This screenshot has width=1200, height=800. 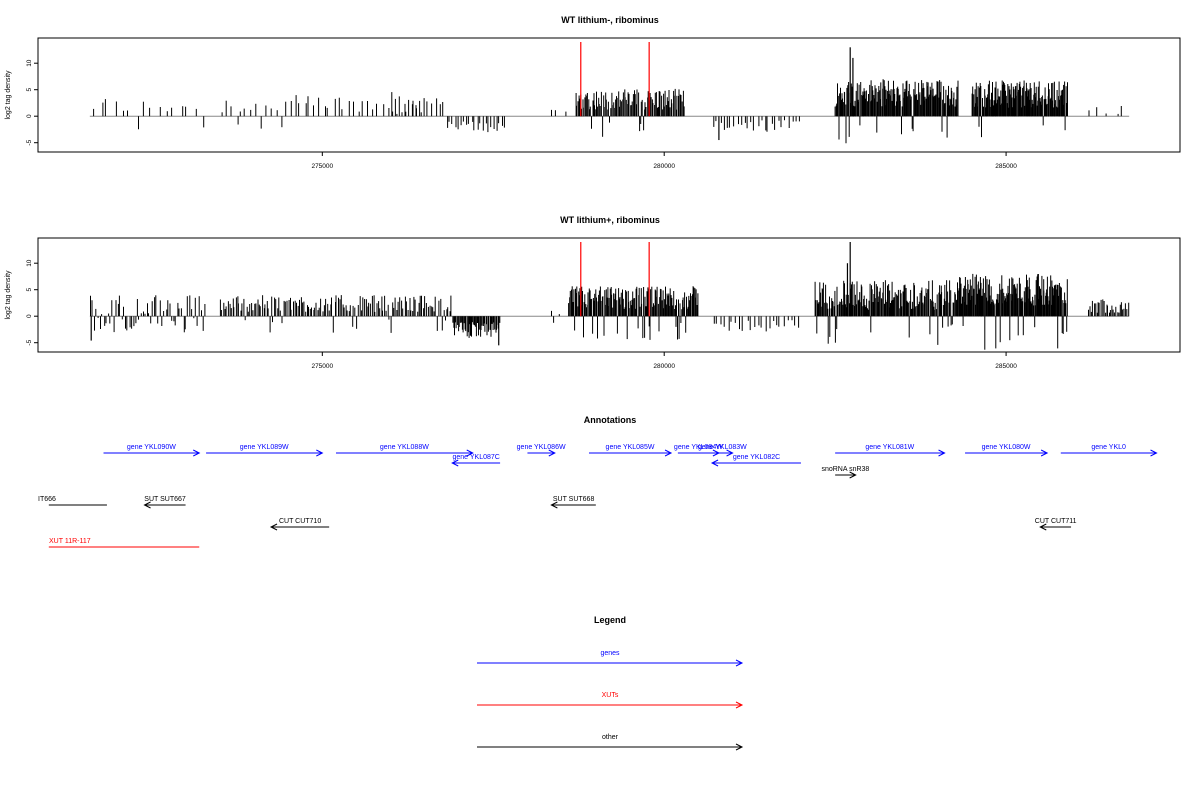 I want to click on gene-feature: gene YKL086W, so click(x=541, y=450).